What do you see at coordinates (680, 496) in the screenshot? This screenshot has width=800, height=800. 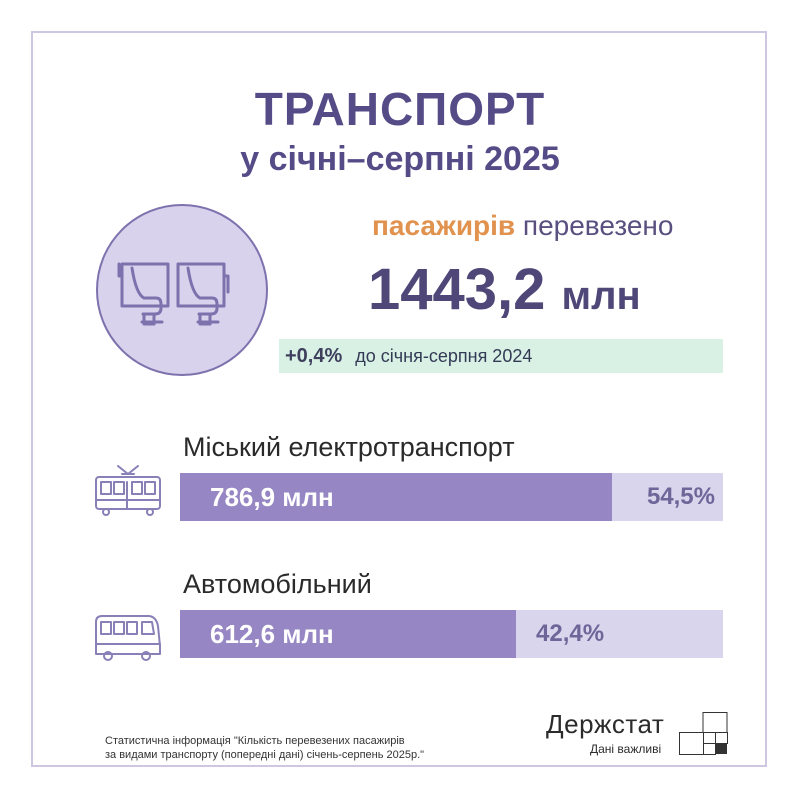 I see `bar-share-electric: 54,5%` at bounding box center [680, 496].